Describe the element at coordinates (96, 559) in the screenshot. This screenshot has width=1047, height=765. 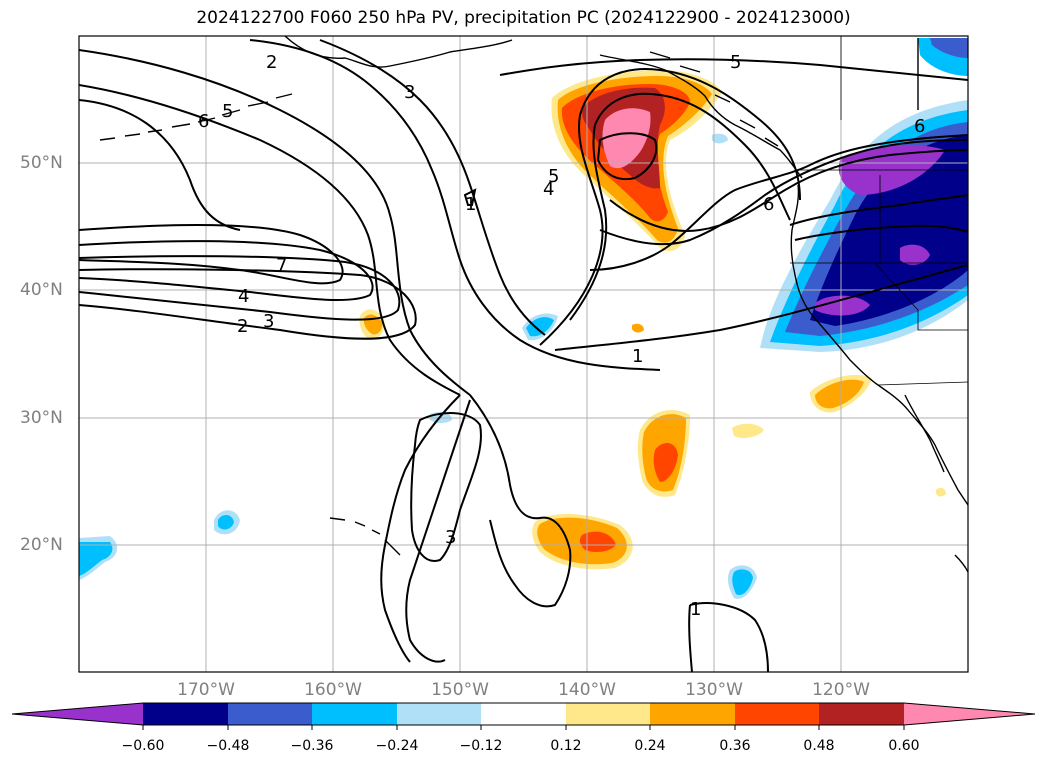
I see `precip-neg-small-3-inner` at that location.